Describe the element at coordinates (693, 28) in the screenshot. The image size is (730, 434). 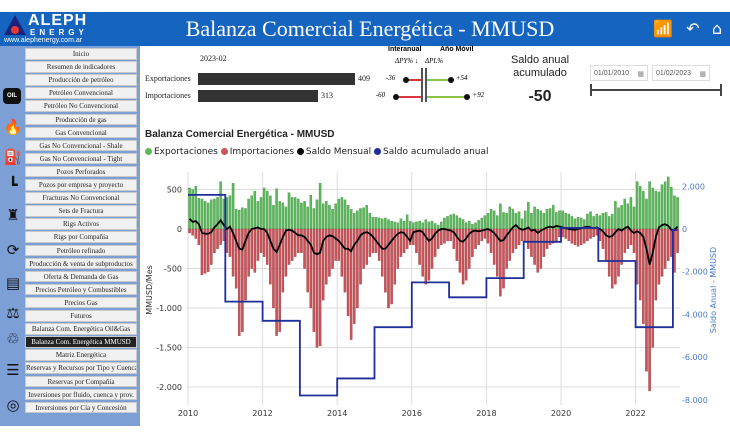
I see `back-icon: ↶` at that location.